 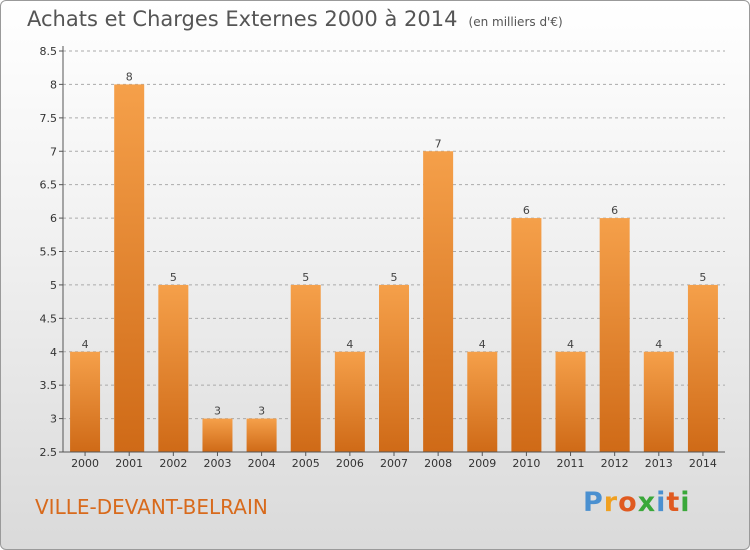 I want to click on chart-unit: (en milliers d'€), so click(x=515, y=22).